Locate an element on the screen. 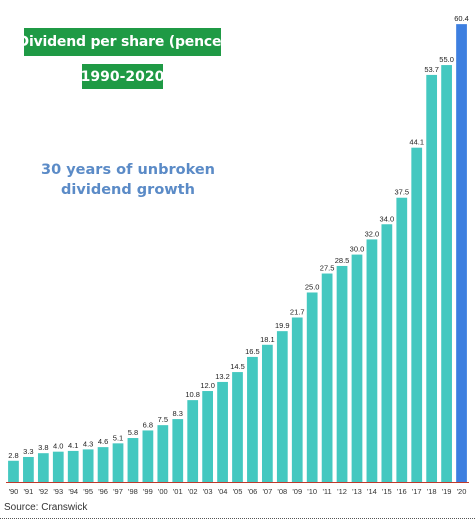 The image size is (475, 523). data-label-'11: 27.5 is located at coordinates (327, 268).